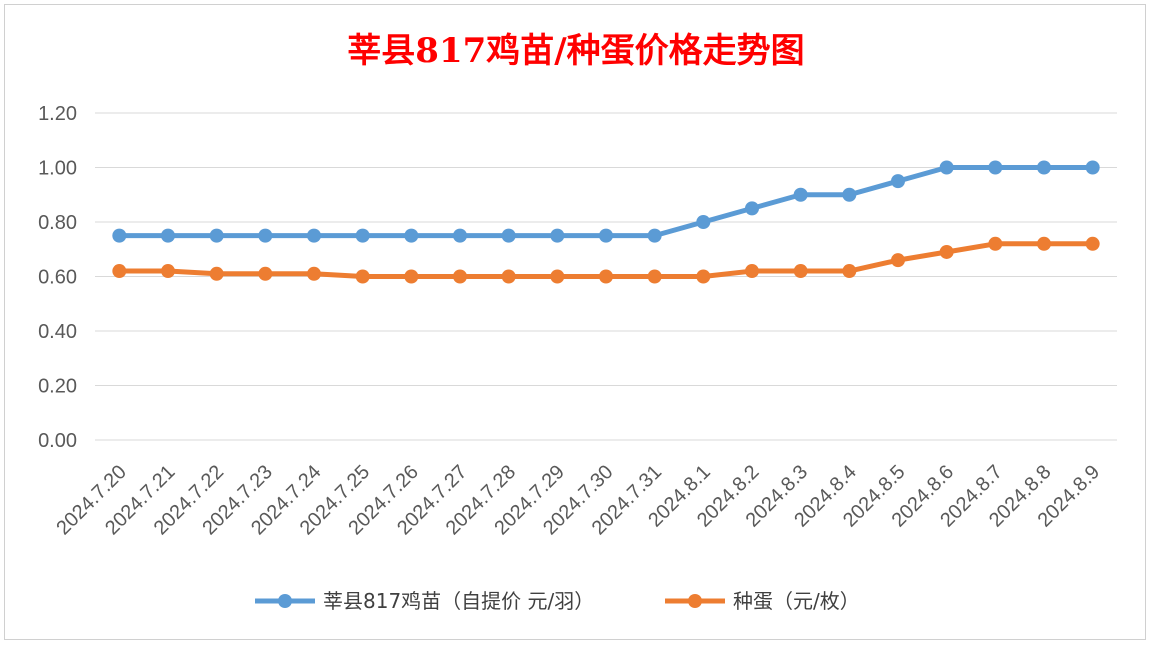 Image resolution: width=1152 pixels, height=646 pixels. Describe the element at coordinates (57, 332) in the screenshot. I see `y-tick-label: 0.40` at that location.